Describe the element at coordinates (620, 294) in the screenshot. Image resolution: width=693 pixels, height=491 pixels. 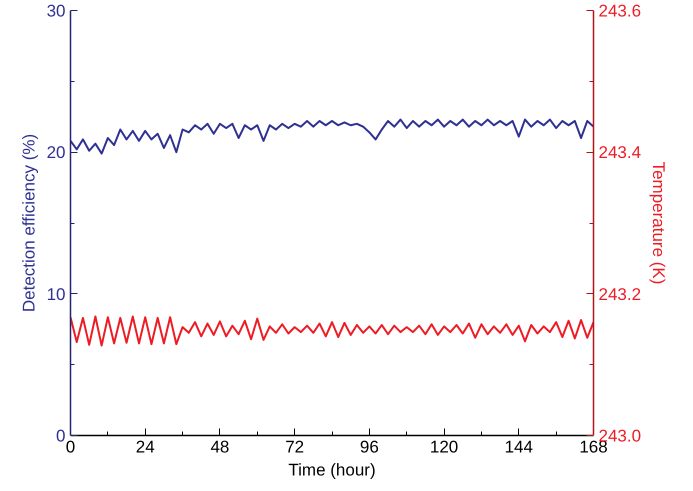
I see `y2-tick-label: 243.2` at that location.